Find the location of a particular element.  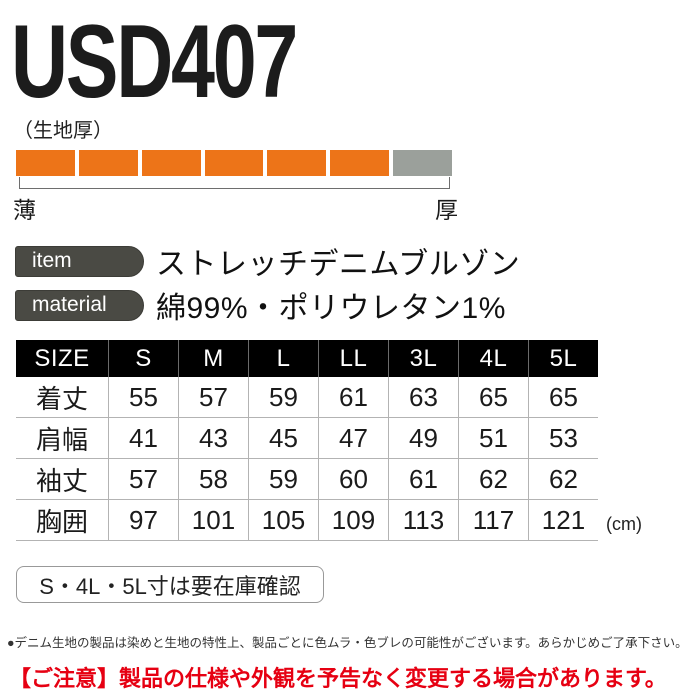

gauge-segment-empty is located at coordinates (423, 163).